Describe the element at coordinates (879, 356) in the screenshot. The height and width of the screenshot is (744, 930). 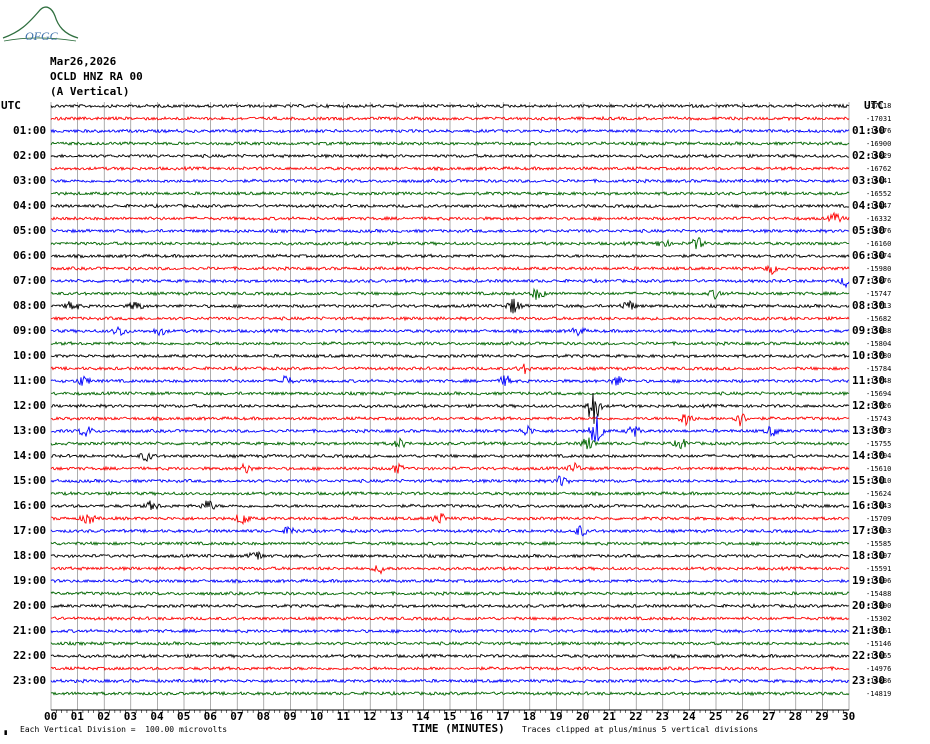
I see `trace-offset-label: -15780` at that location.